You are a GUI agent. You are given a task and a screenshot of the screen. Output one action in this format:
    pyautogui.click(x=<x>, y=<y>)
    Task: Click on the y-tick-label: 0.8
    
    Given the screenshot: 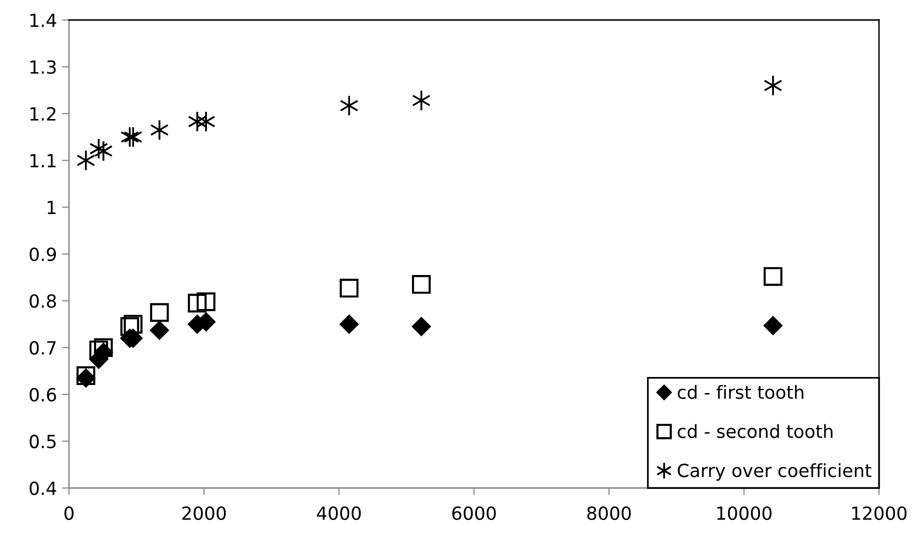 What is the action you would take?
    pyautogui.click(x=43, y=301)
    